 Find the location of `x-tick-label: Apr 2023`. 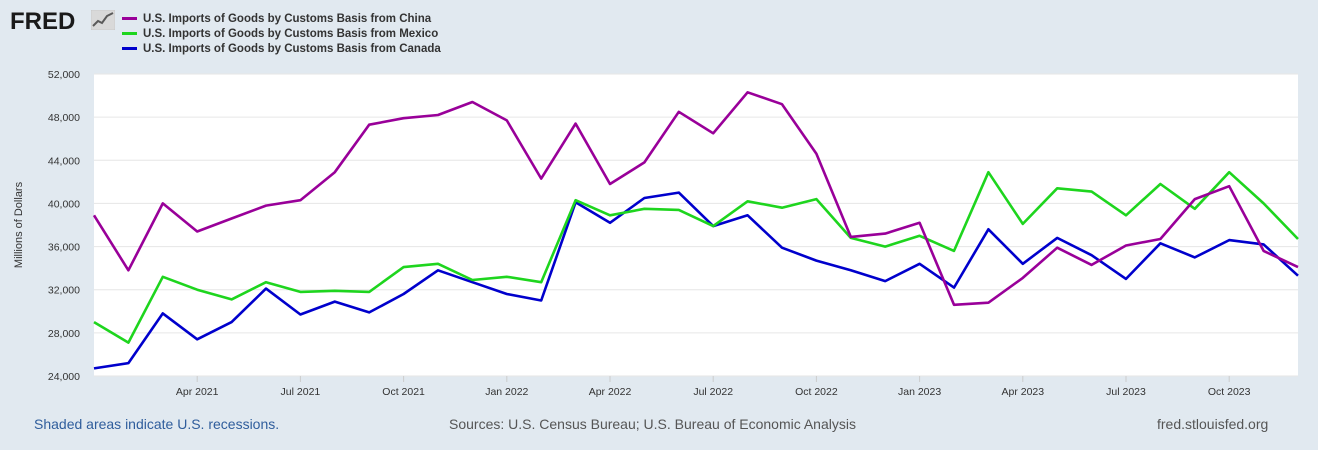

x-tick-label: Apr 2023 is located at coordinates (1022, 392).